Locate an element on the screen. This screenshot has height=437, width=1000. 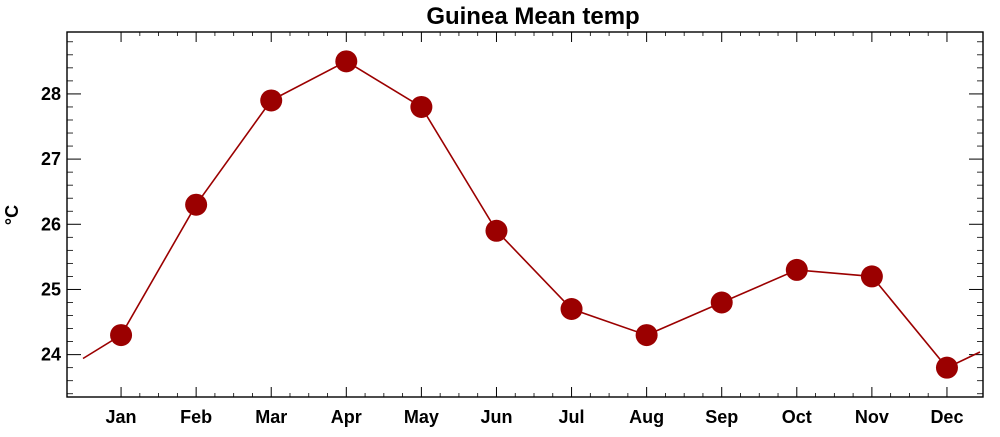
x-tick-label: Sep is located at coordinates (721, 417).